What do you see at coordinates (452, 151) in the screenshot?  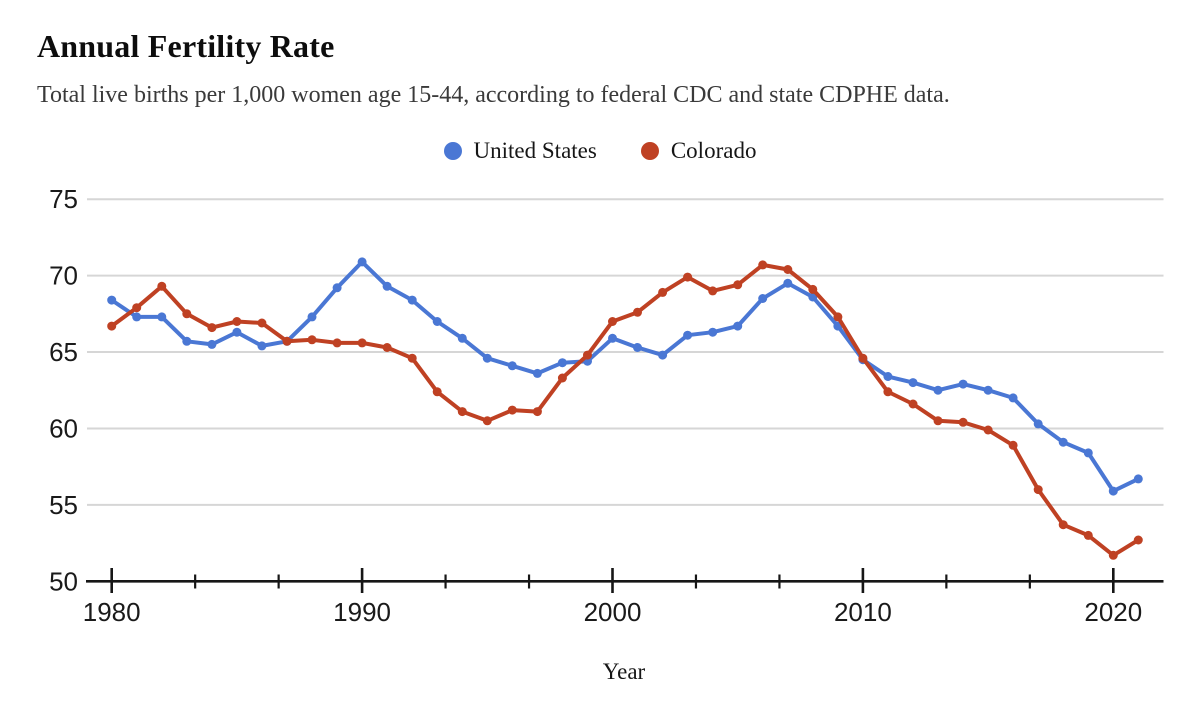 I see `legend-dot-united-states-icon` at bounding box center [452, 151].